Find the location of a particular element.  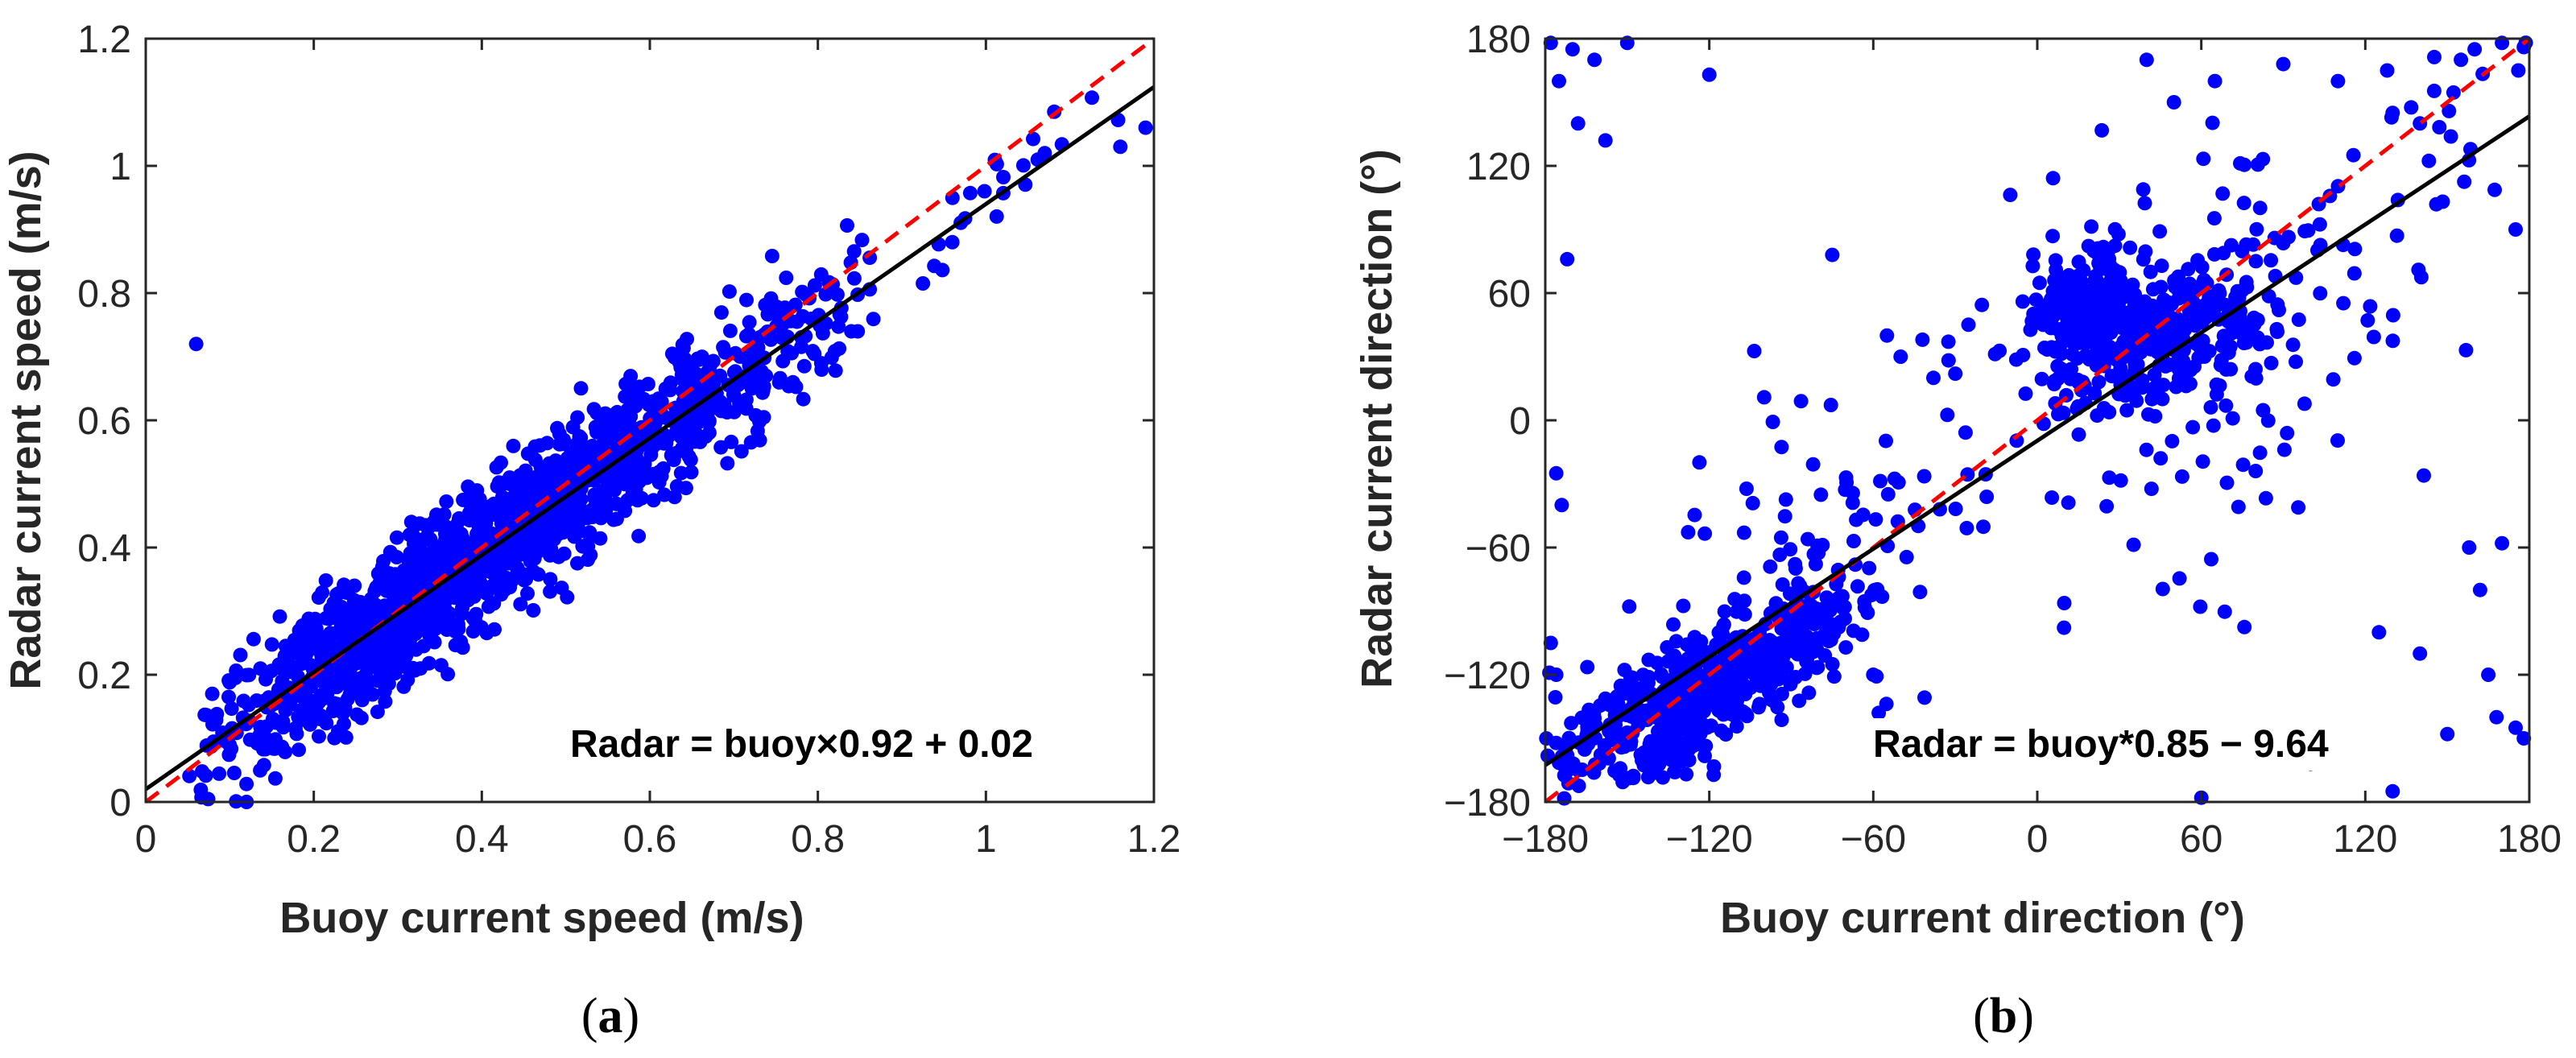

x-tick-label: 1.2 is located at coordinates (1154, 839).